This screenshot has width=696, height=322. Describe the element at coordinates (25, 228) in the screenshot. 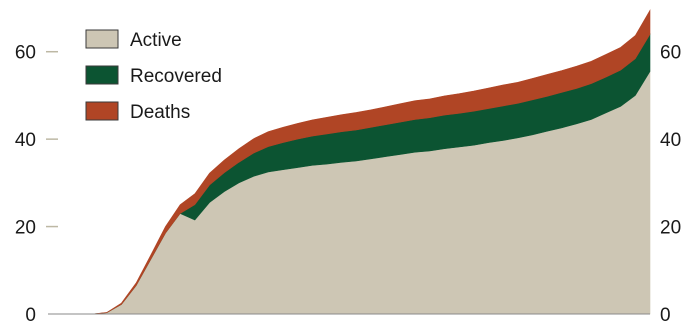

I see `y-tick-label-left: 20` at that location.